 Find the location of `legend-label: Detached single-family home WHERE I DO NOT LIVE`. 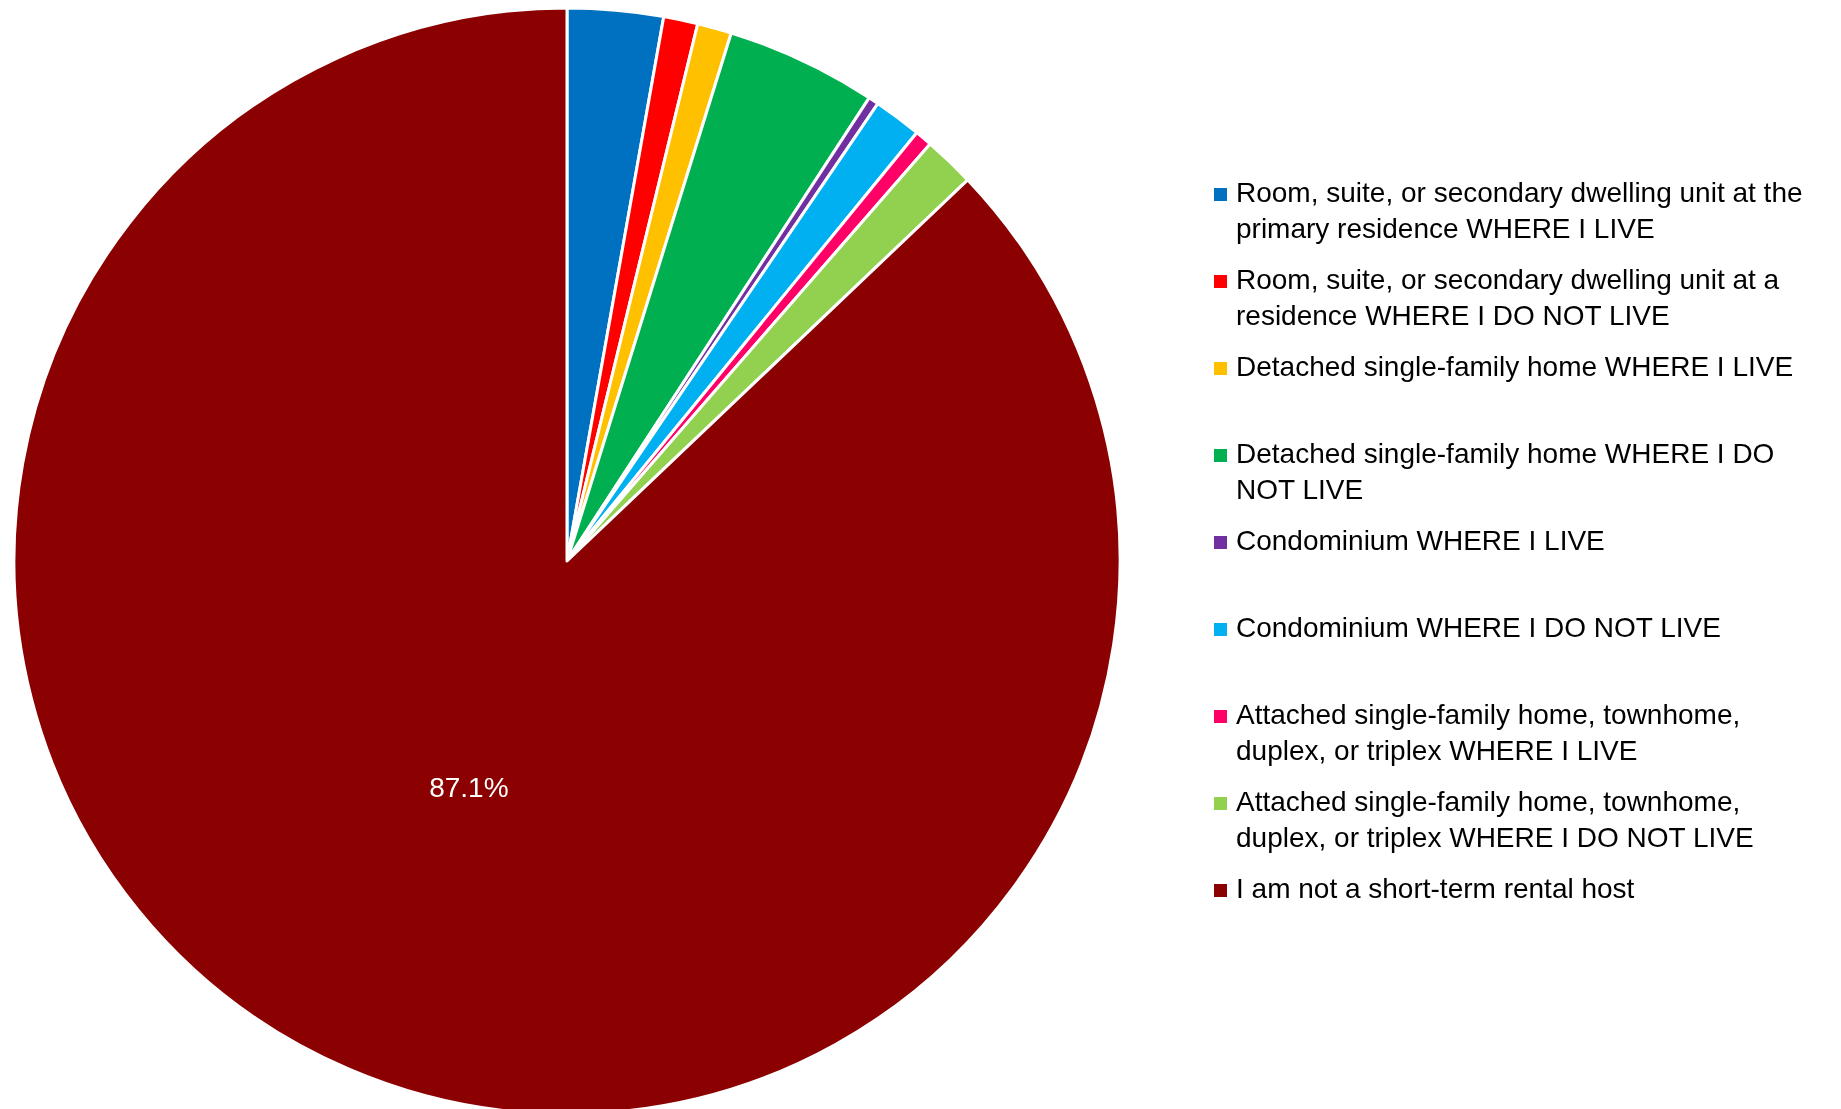

legend-label: Detached single-family home WHERE I DO NOT LIVE is located at coordinates (1505, 472).